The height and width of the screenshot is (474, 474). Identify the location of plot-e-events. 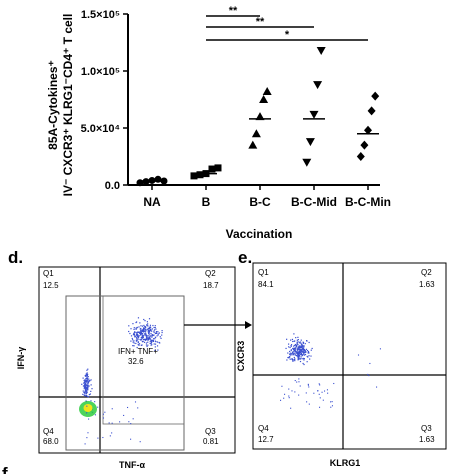
(330, 371).